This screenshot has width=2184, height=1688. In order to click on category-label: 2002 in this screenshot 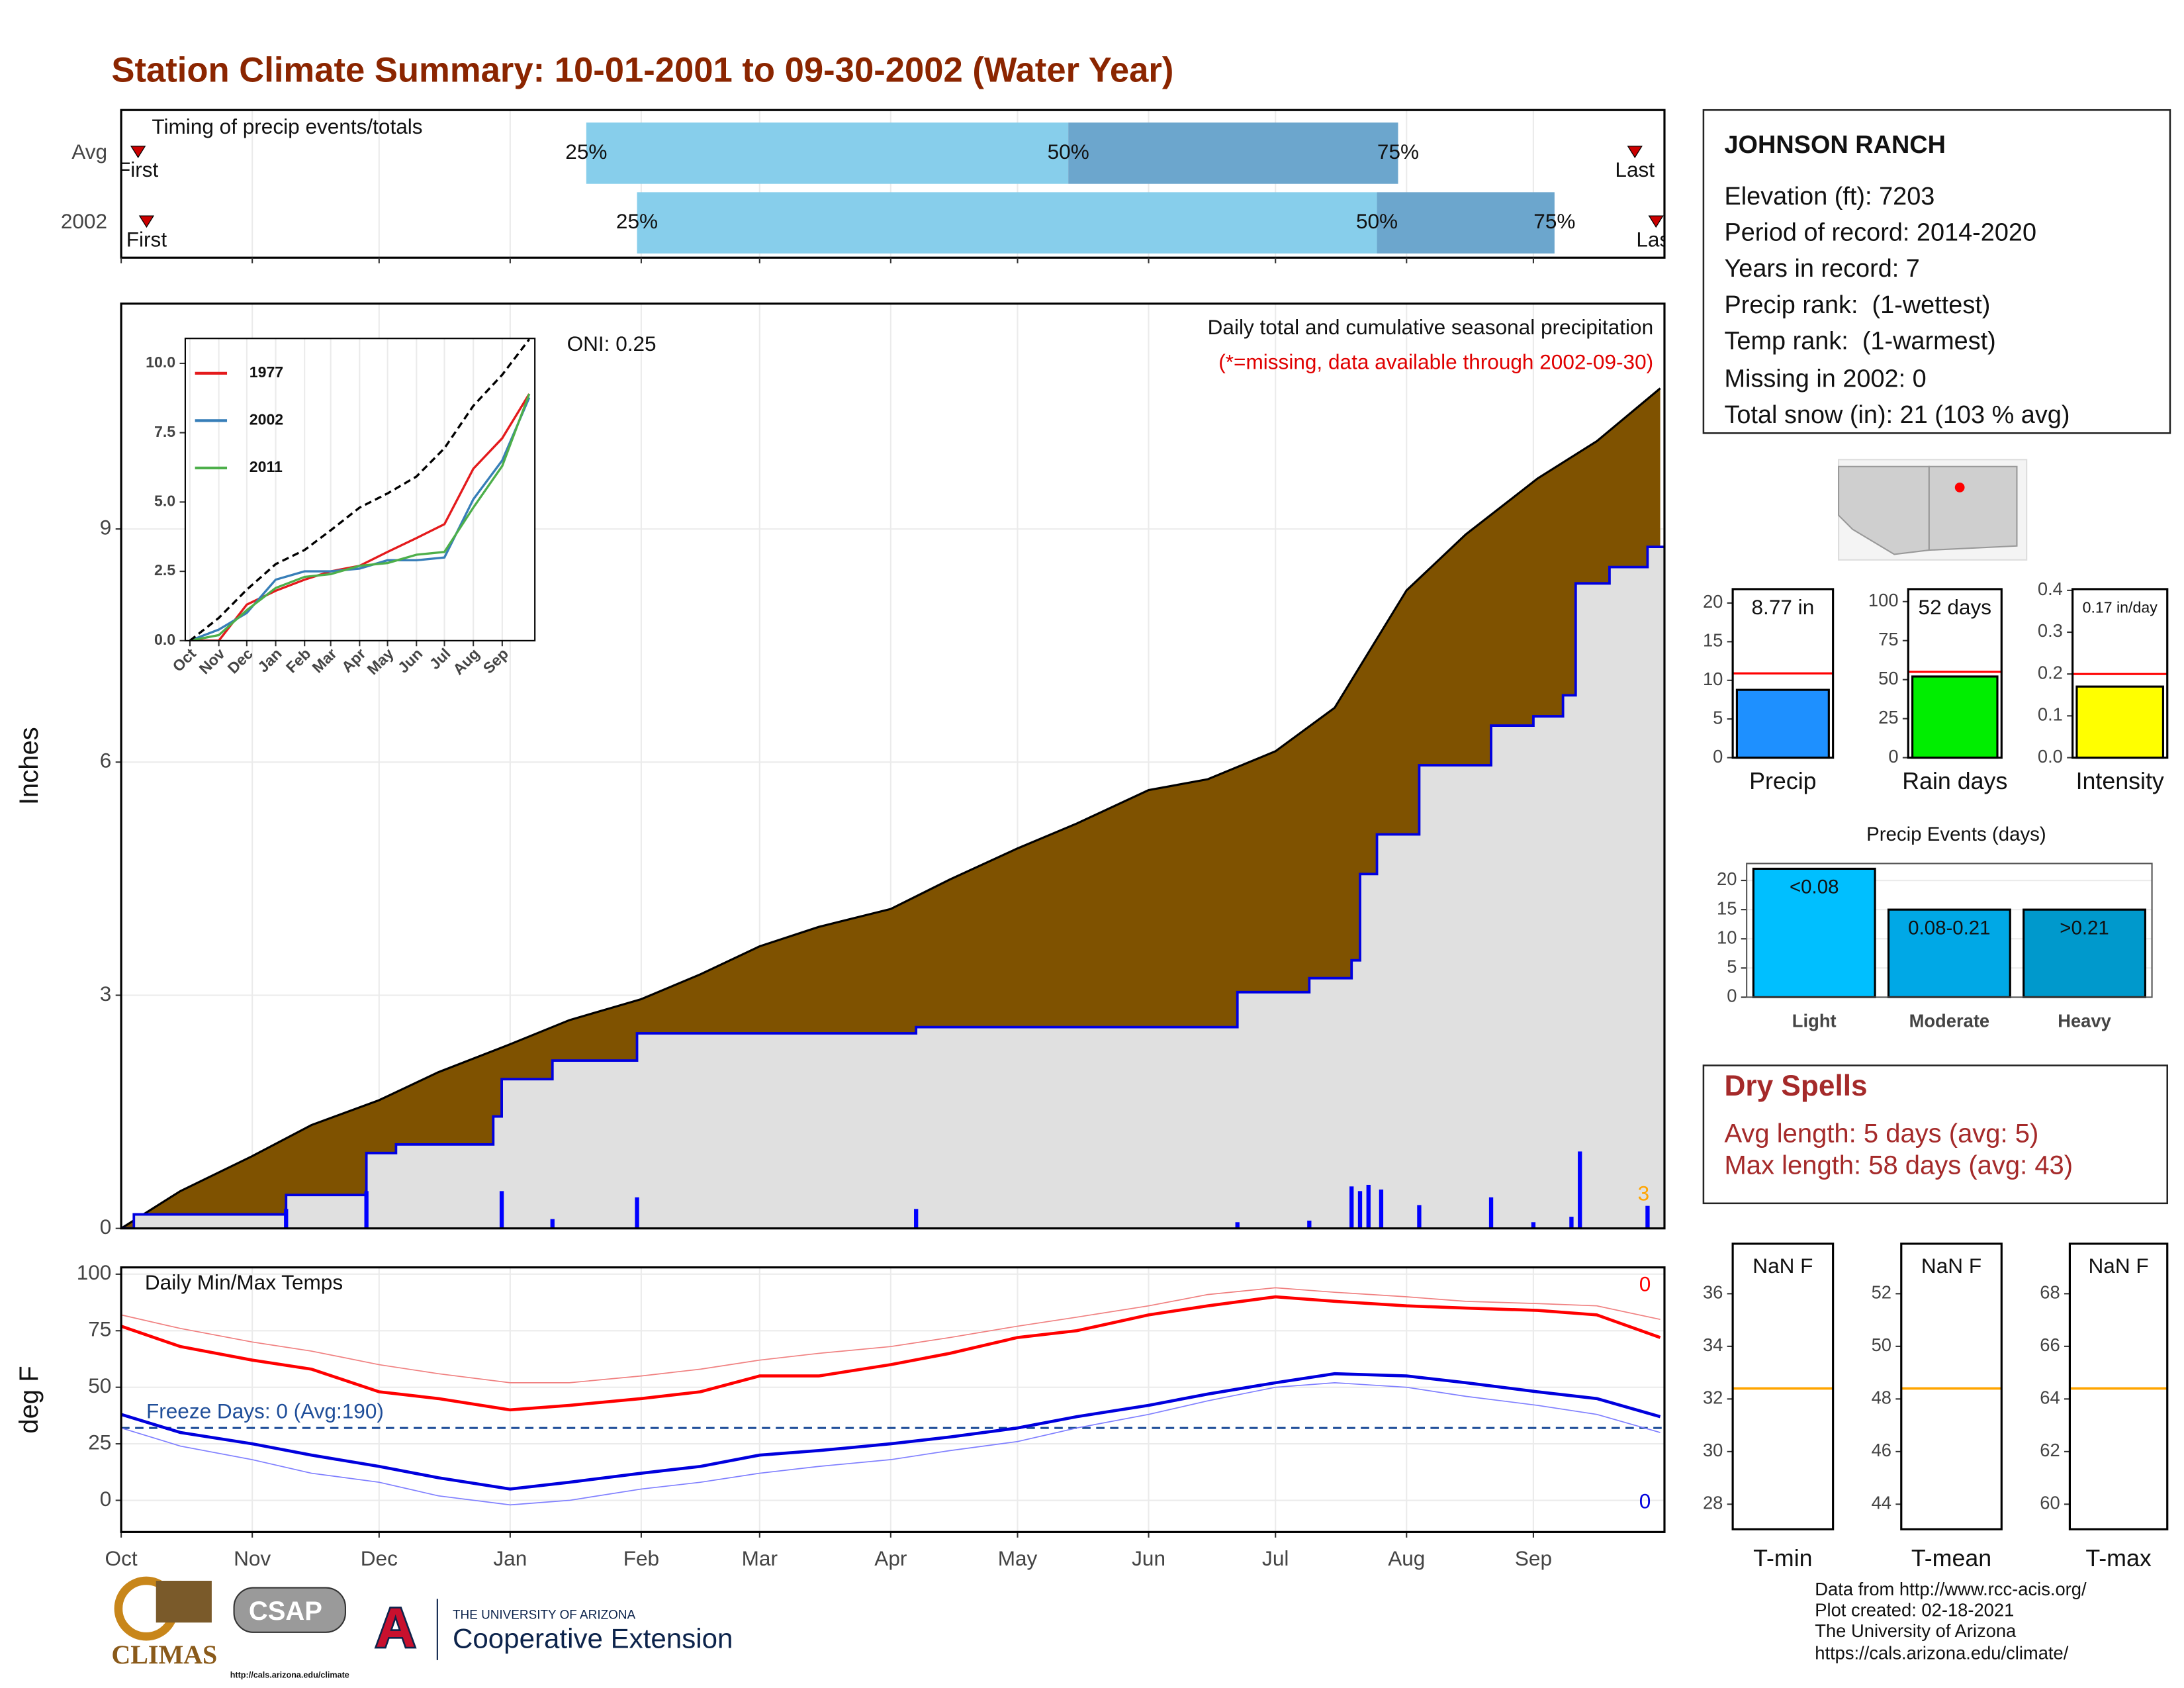, I will do `click(84, 221)`.